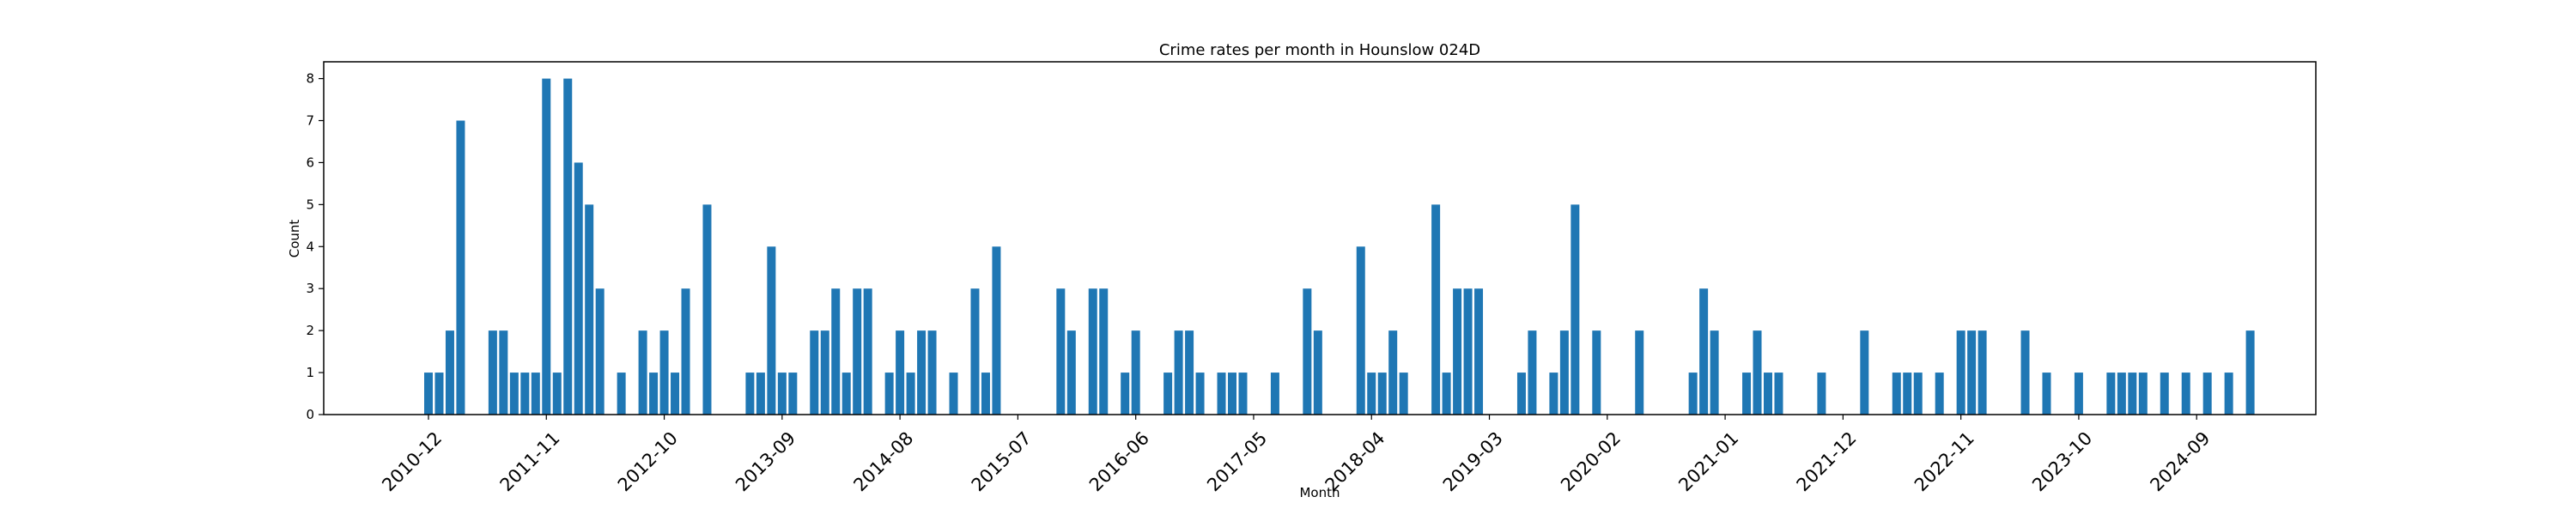  Describe the element at coordinates (530, 461) in the screenshot. I see `x-tick-label: 2011-11` at that location.